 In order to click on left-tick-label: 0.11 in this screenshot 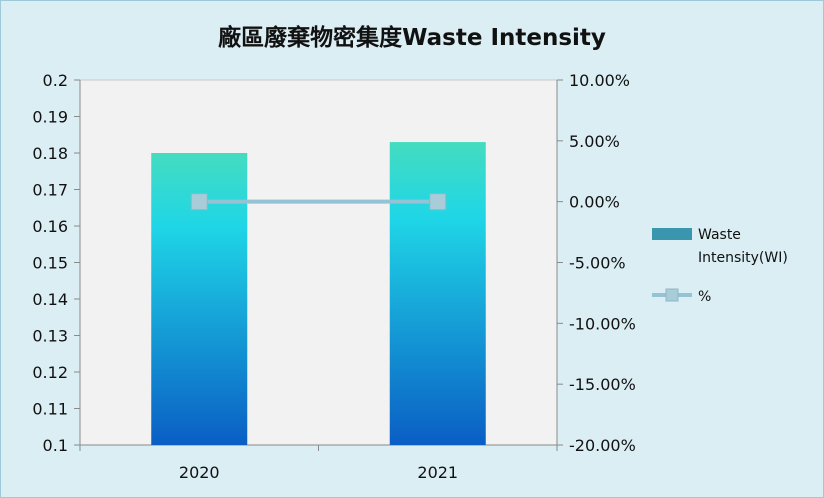, I will do `click(50, 409)`.